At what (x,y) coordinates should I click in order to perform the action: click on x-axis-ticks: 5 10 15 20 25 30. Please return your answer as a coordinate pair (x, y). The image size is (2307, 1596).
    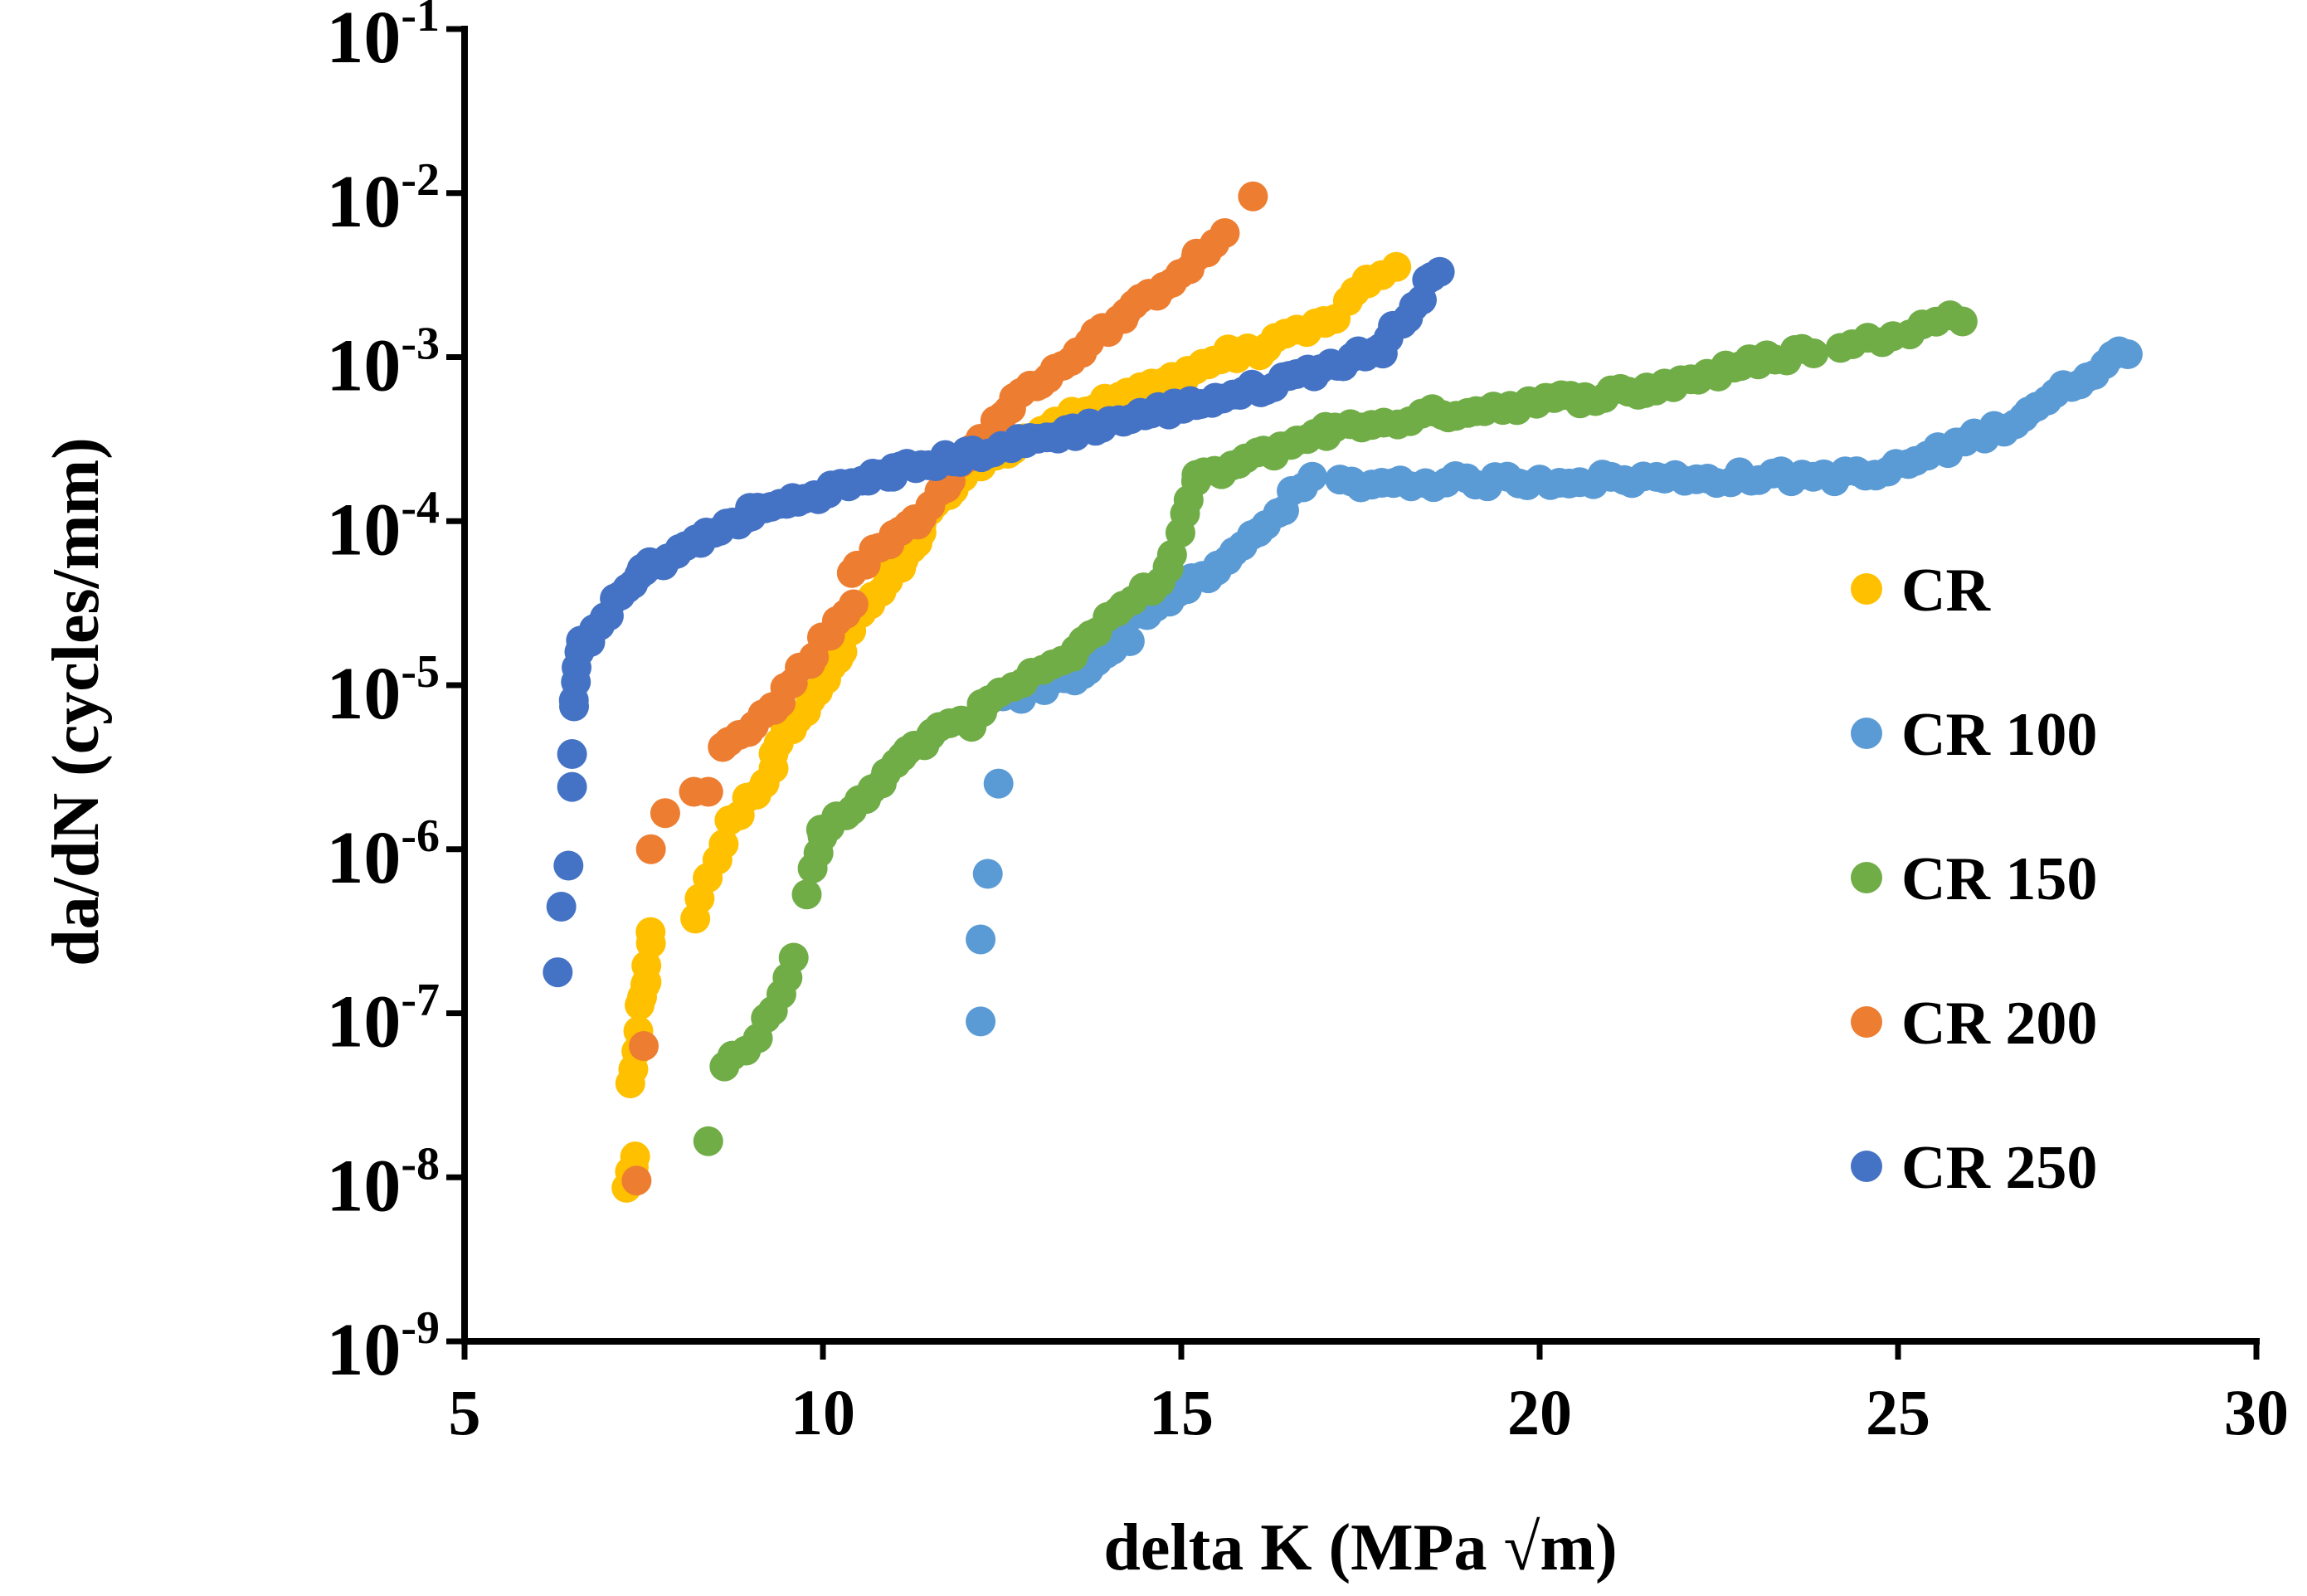
    Looking at the image, I should click on (1369, 1394).